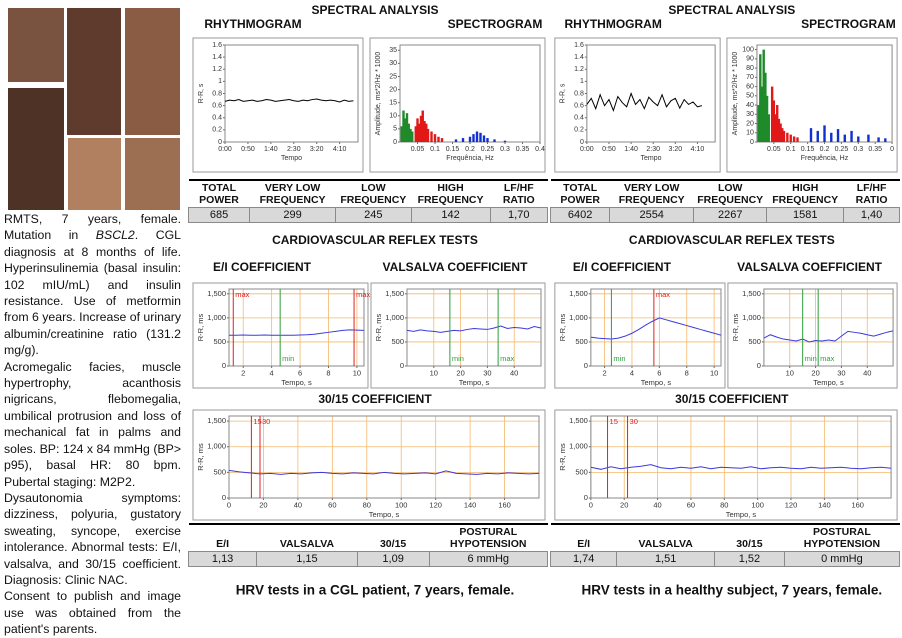 This screenshot has height=638, width=902. I want to click on y-tick-label: 0.4, so click(217, 118).